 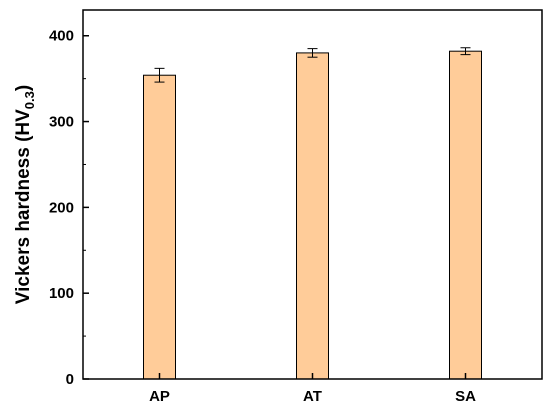 What do you see at coordinates (61, 207) in the screenshot?
I see `y-tick-label: 200` at bounding box center [61, 207].